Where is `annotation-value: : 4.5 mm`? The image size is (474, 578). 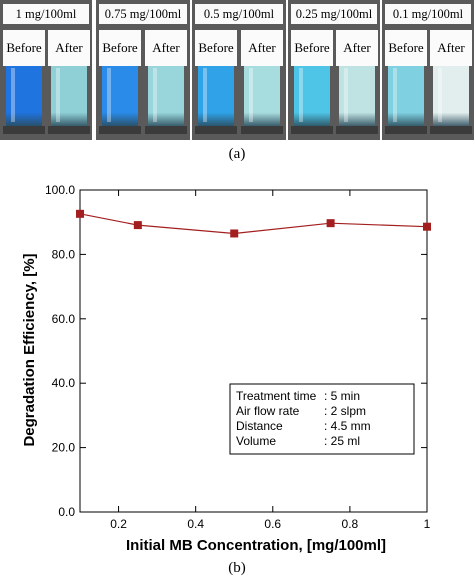
annotation-value: : 4.5 mm is located at coordinates (347, 426).